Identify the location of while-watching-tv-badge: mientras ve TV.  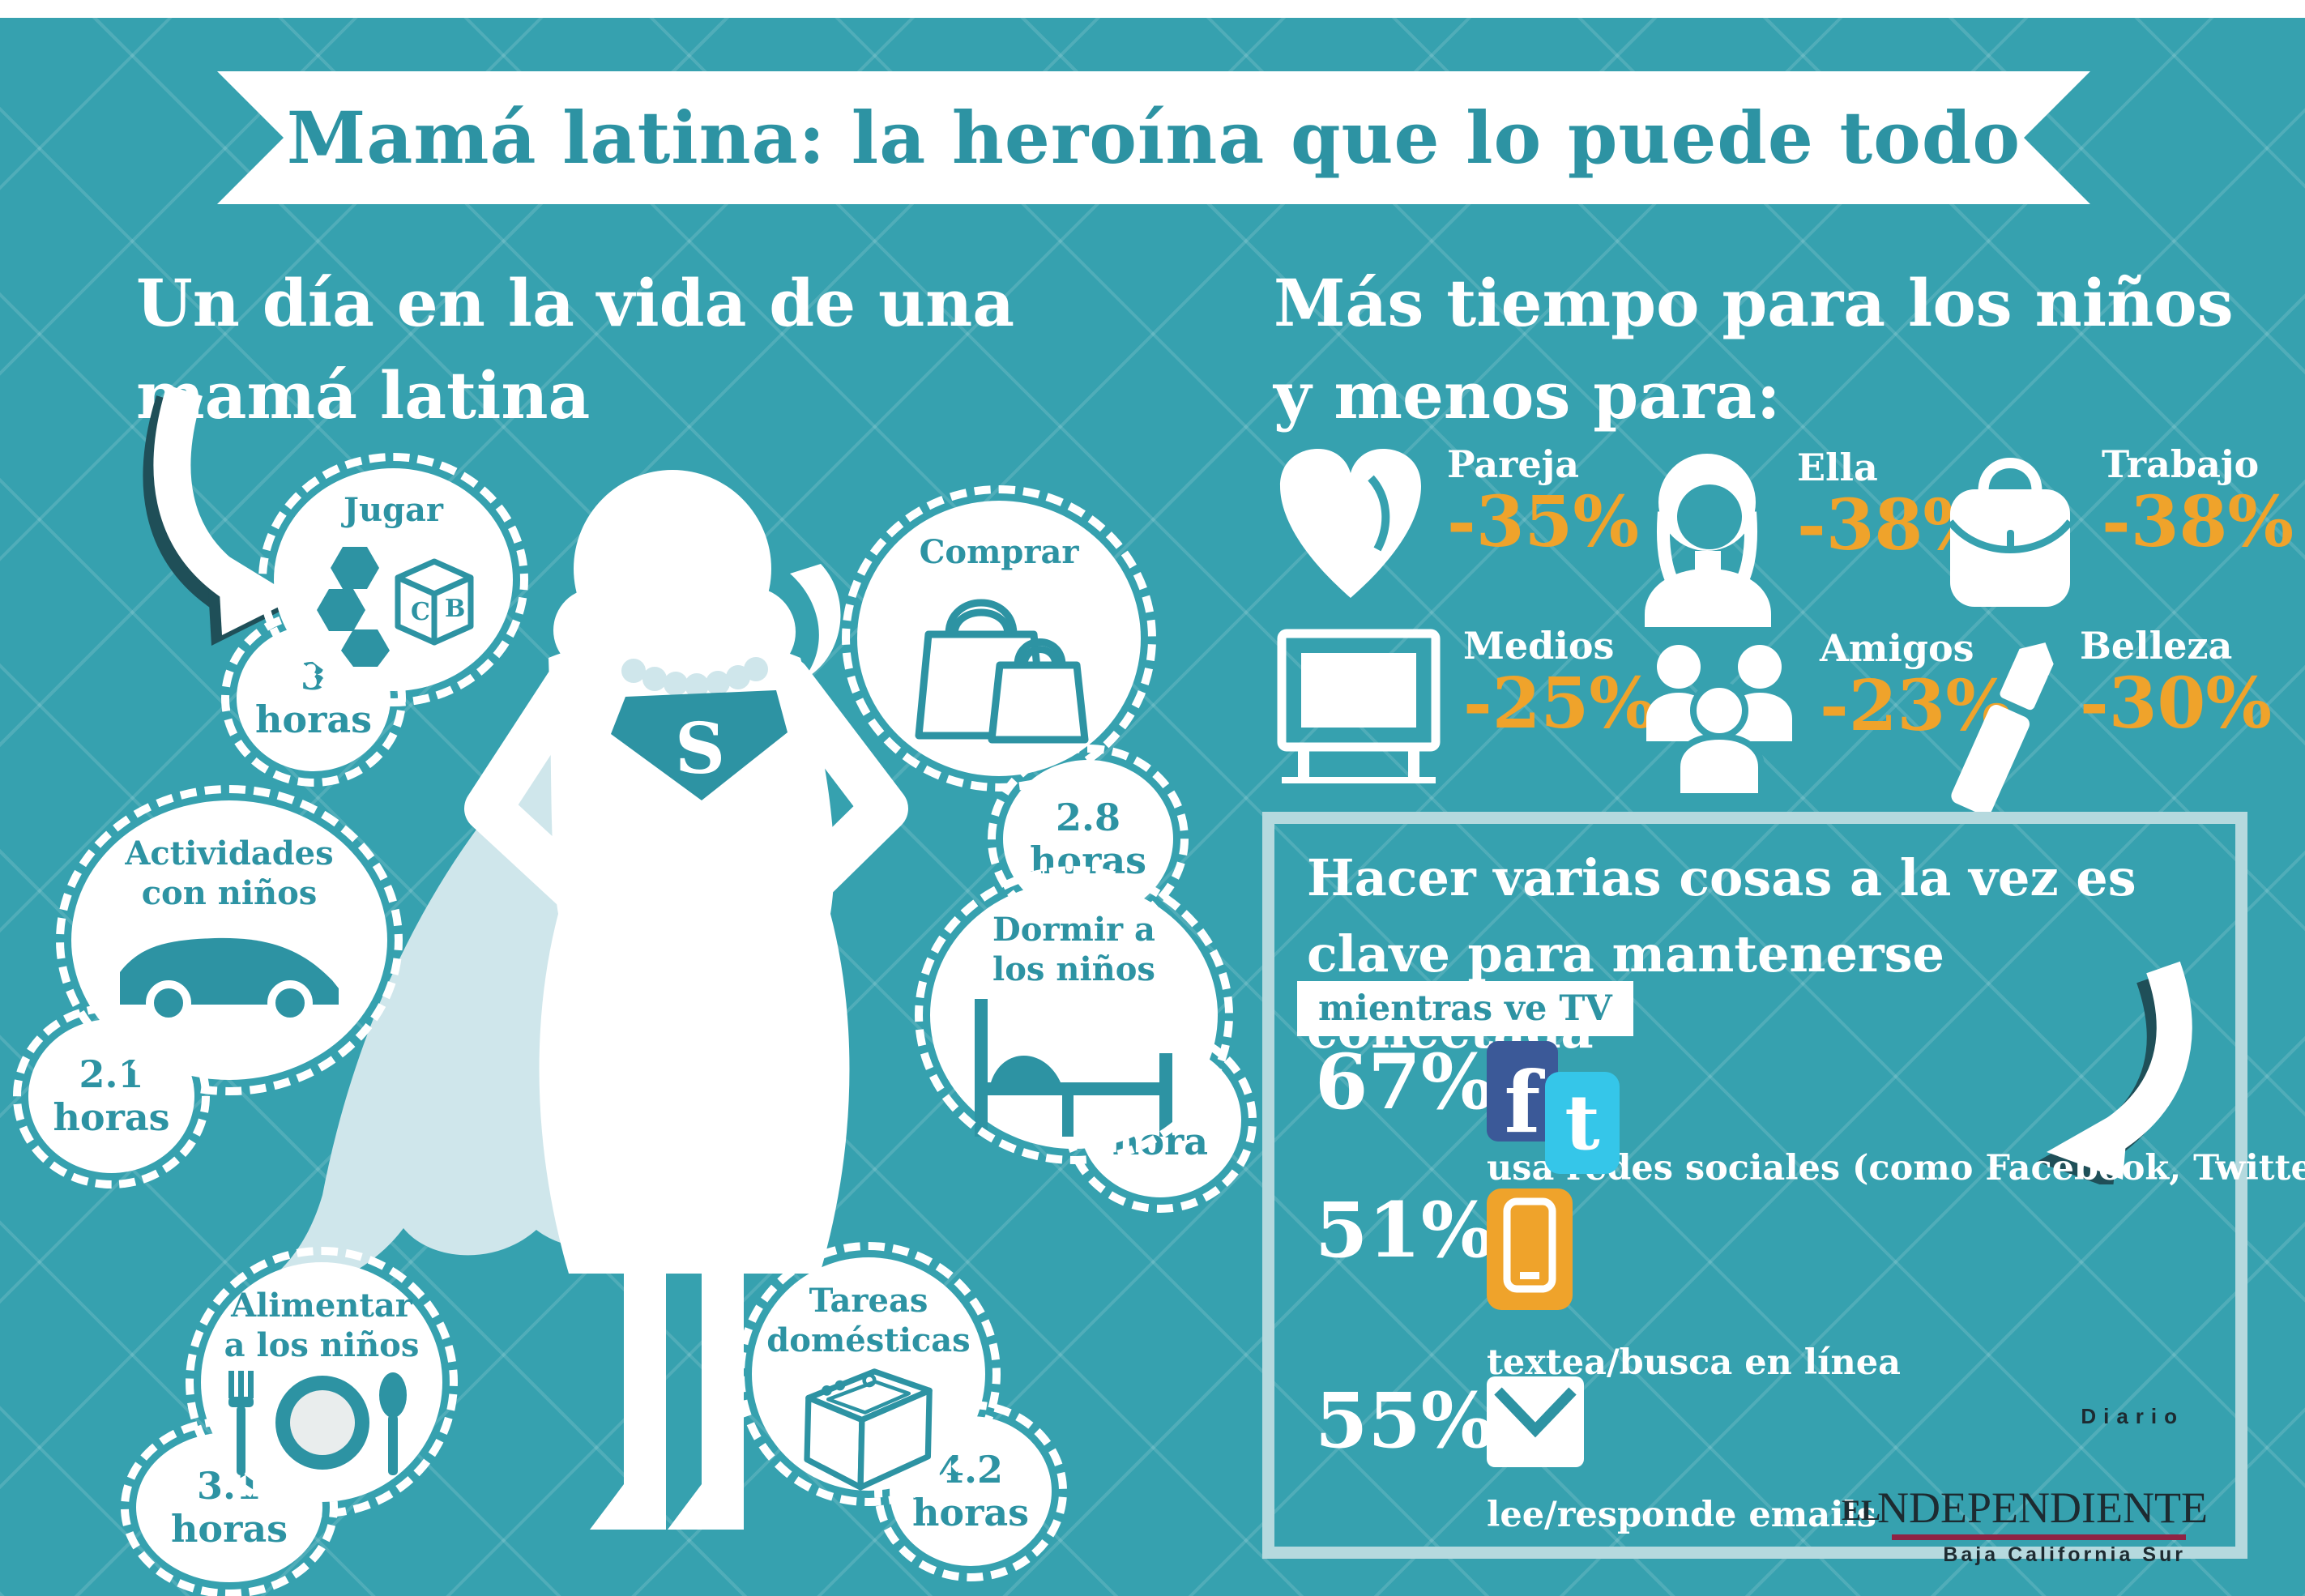
(1465, 1008).